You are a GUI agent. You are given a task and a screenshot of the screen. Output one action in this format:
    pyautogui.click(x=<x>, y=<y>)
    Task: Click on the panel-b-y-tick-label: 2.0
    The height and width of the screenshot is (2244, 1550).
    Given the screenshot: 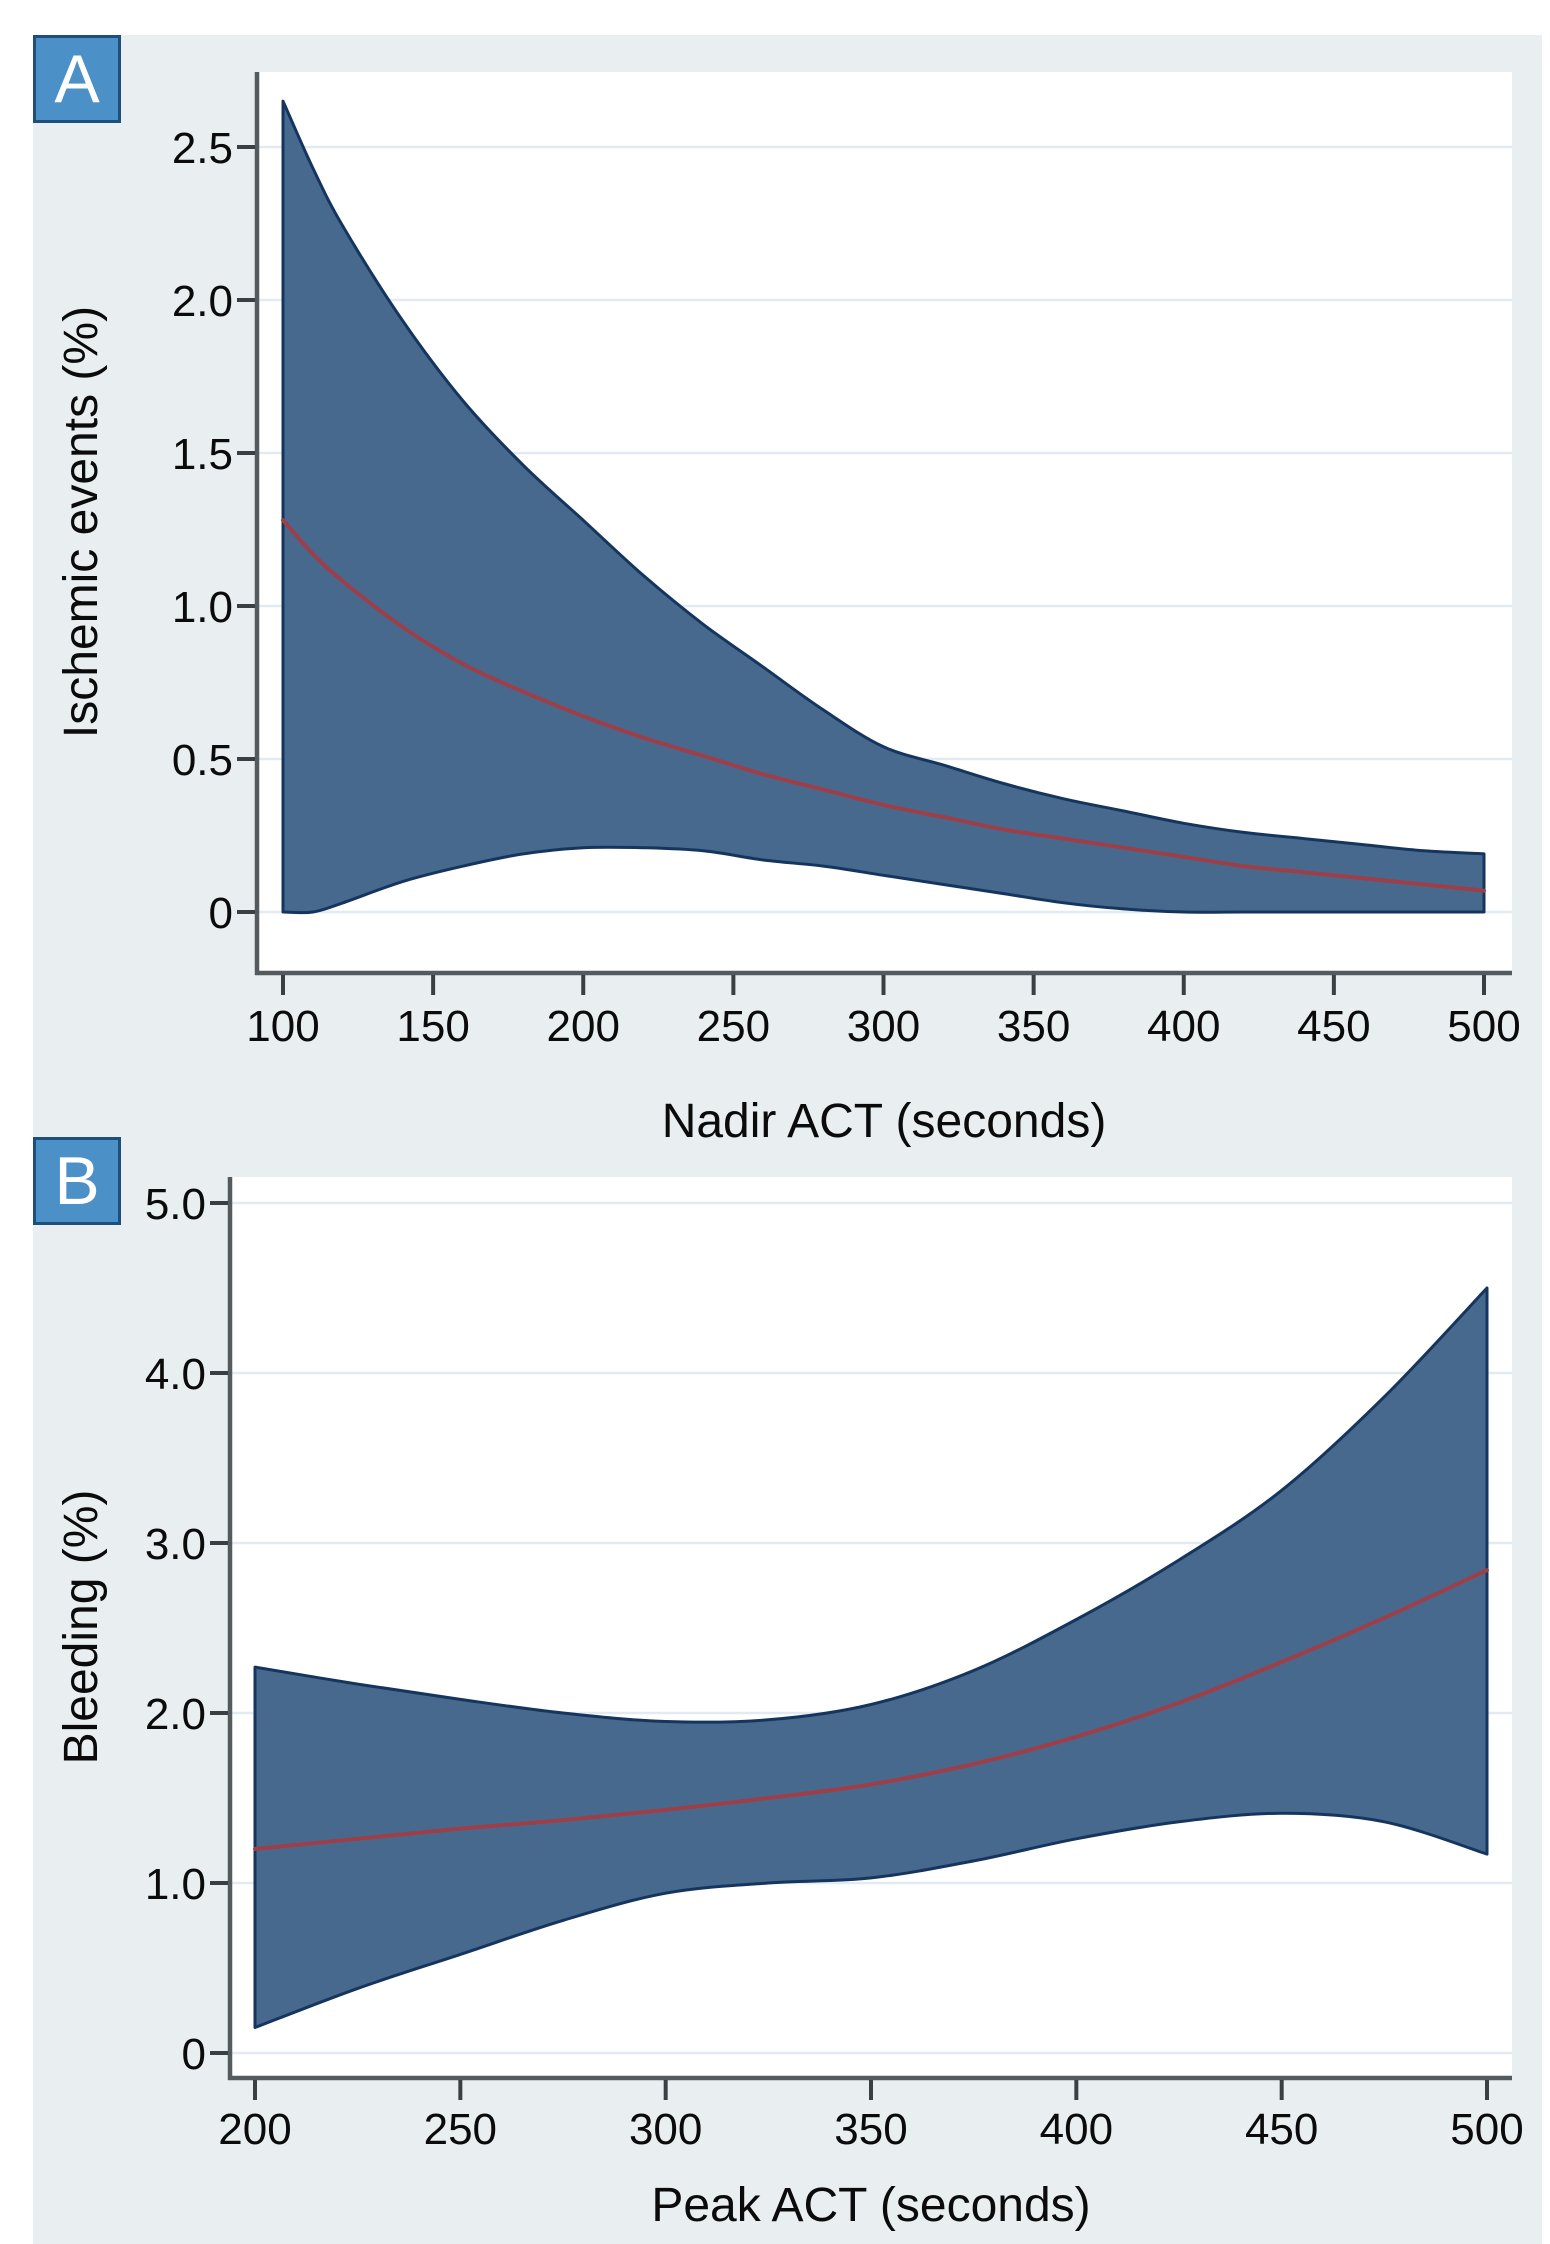 What is the action you would take?
    pyautogui.click(x=175, y=1714)
    